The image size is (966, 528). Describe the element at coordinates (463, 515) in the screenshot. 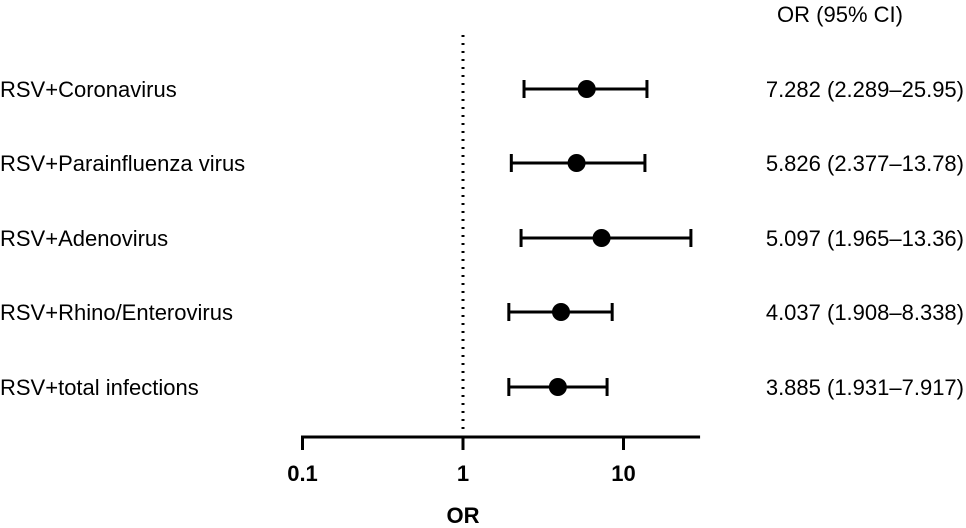

I see `x-axis-label: OR` at that location.